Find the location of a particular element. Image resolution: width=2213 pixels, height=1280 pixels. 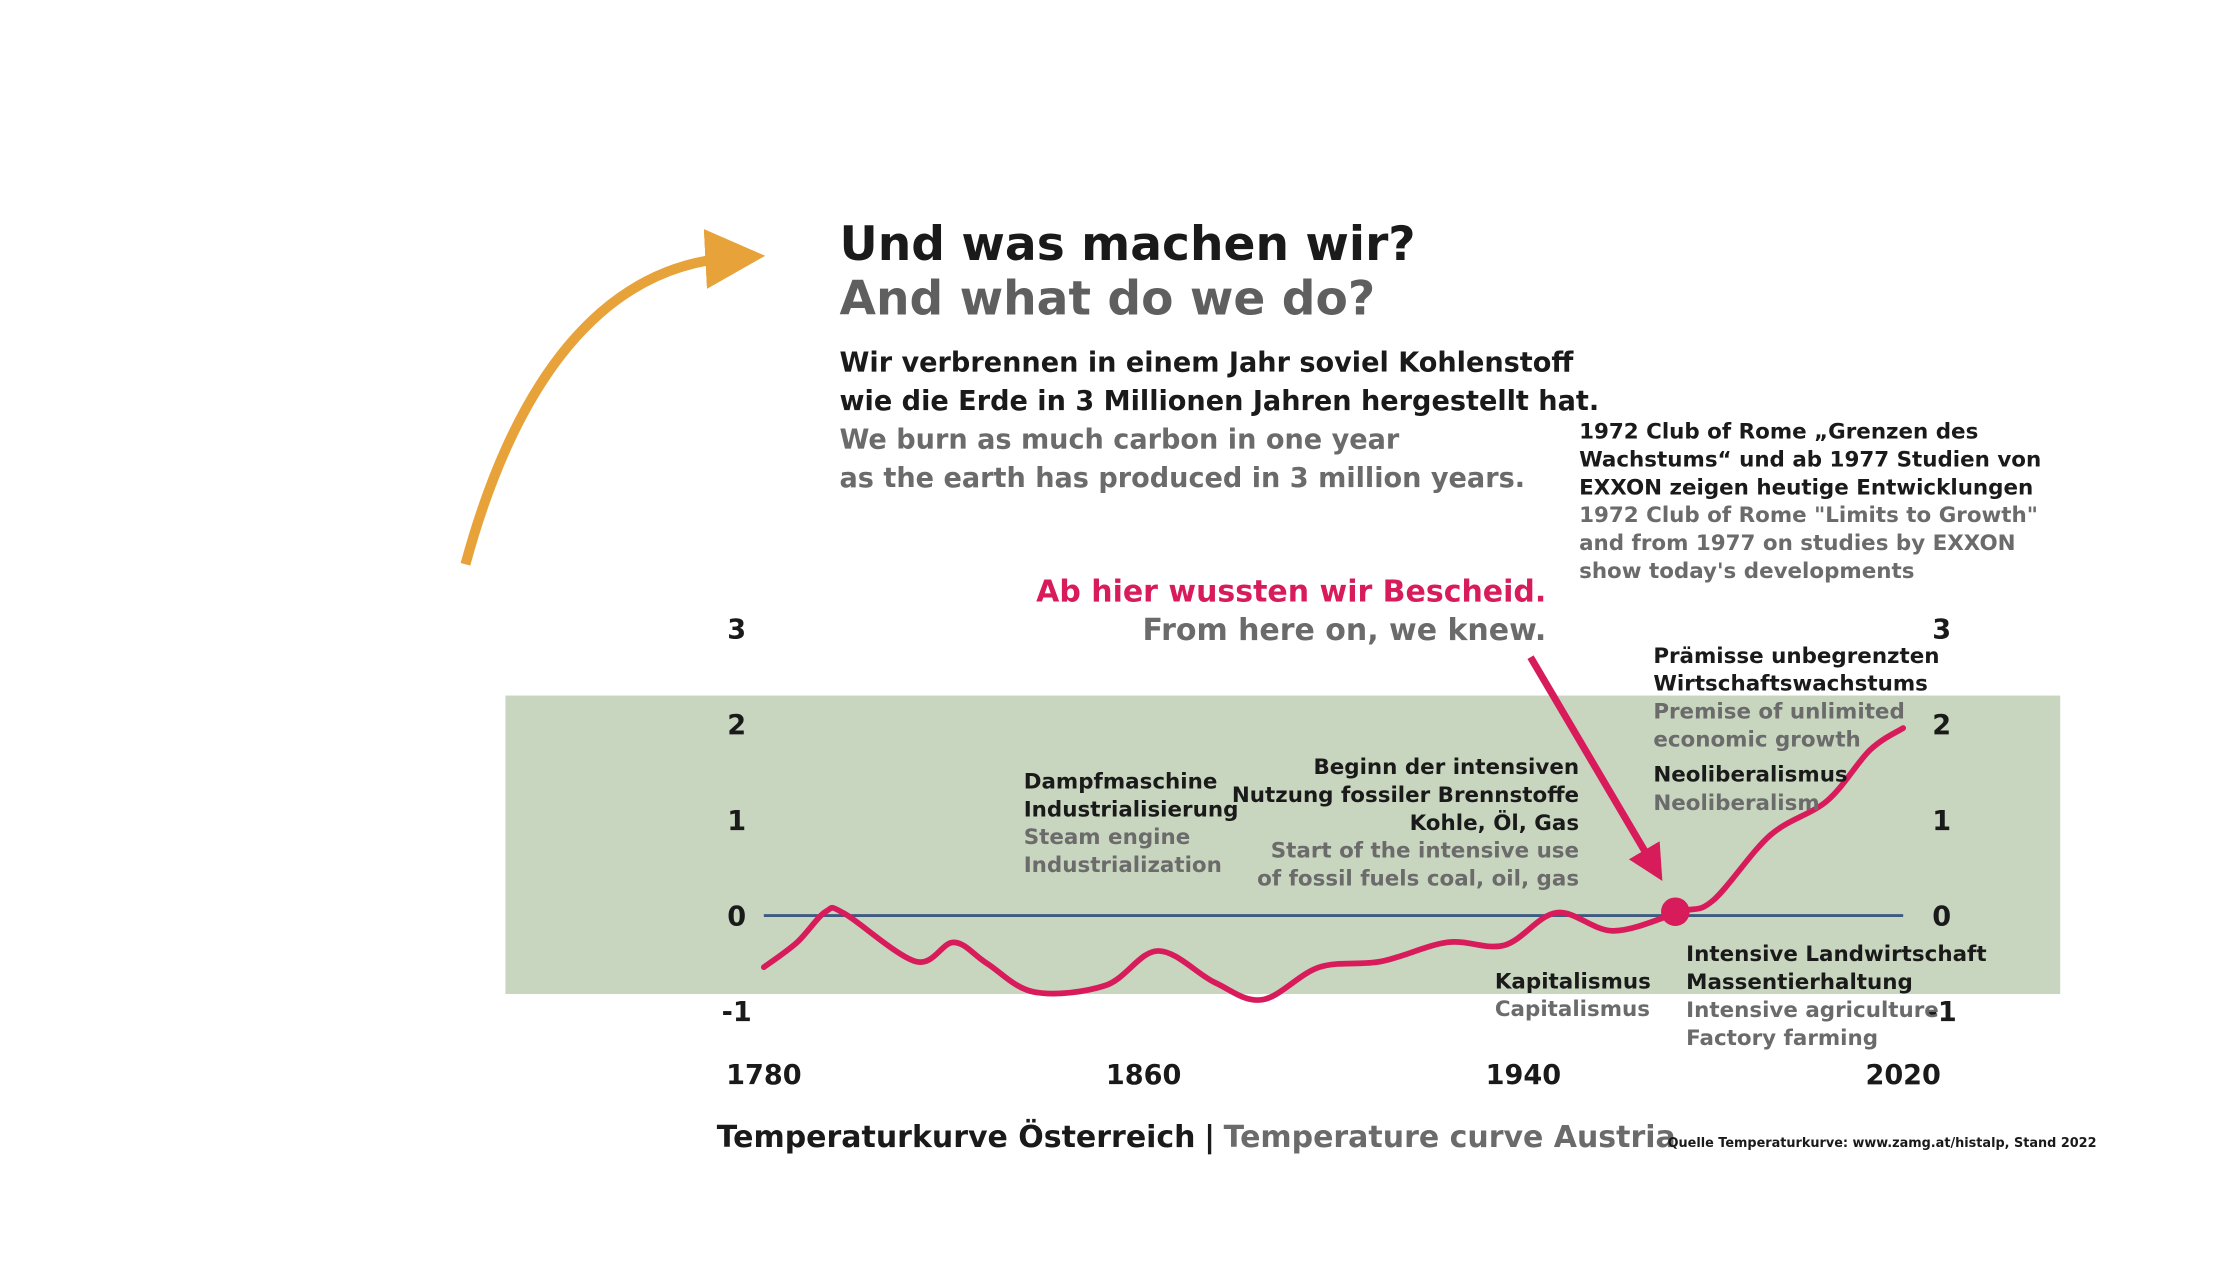

subtitle: And what do we do? is located at coordinates (1108, 298).